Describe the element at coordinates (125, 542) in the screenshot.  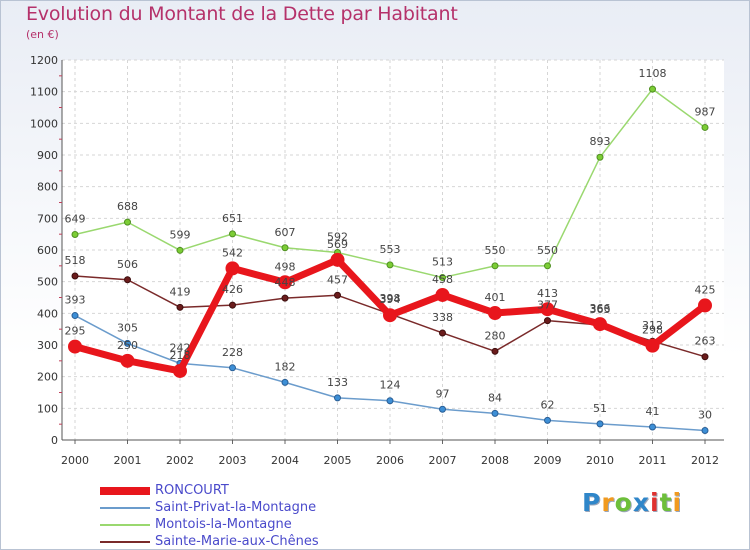
I see `legend-swatch-sainte-marie` at that location.